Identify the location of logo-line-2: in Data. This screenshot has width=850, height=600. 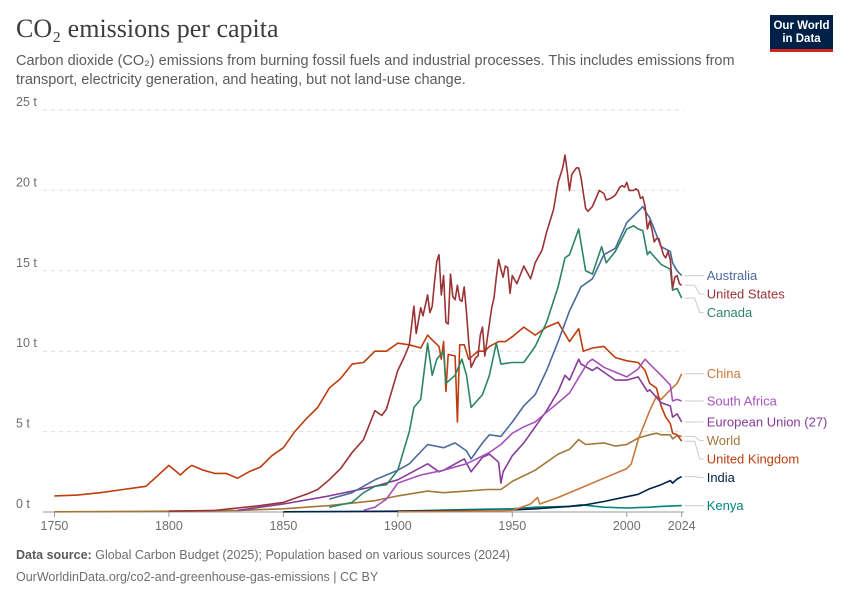
(801, 39).